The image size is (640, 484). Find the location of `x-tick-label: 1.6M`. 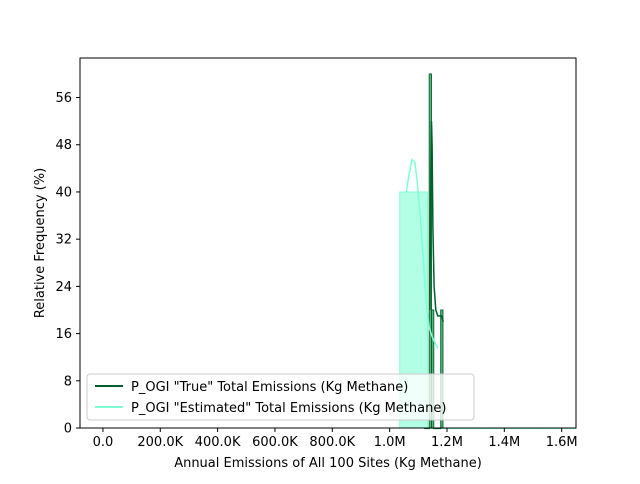

x-tick-label: 1.6M is located at coordinates (562, 442).